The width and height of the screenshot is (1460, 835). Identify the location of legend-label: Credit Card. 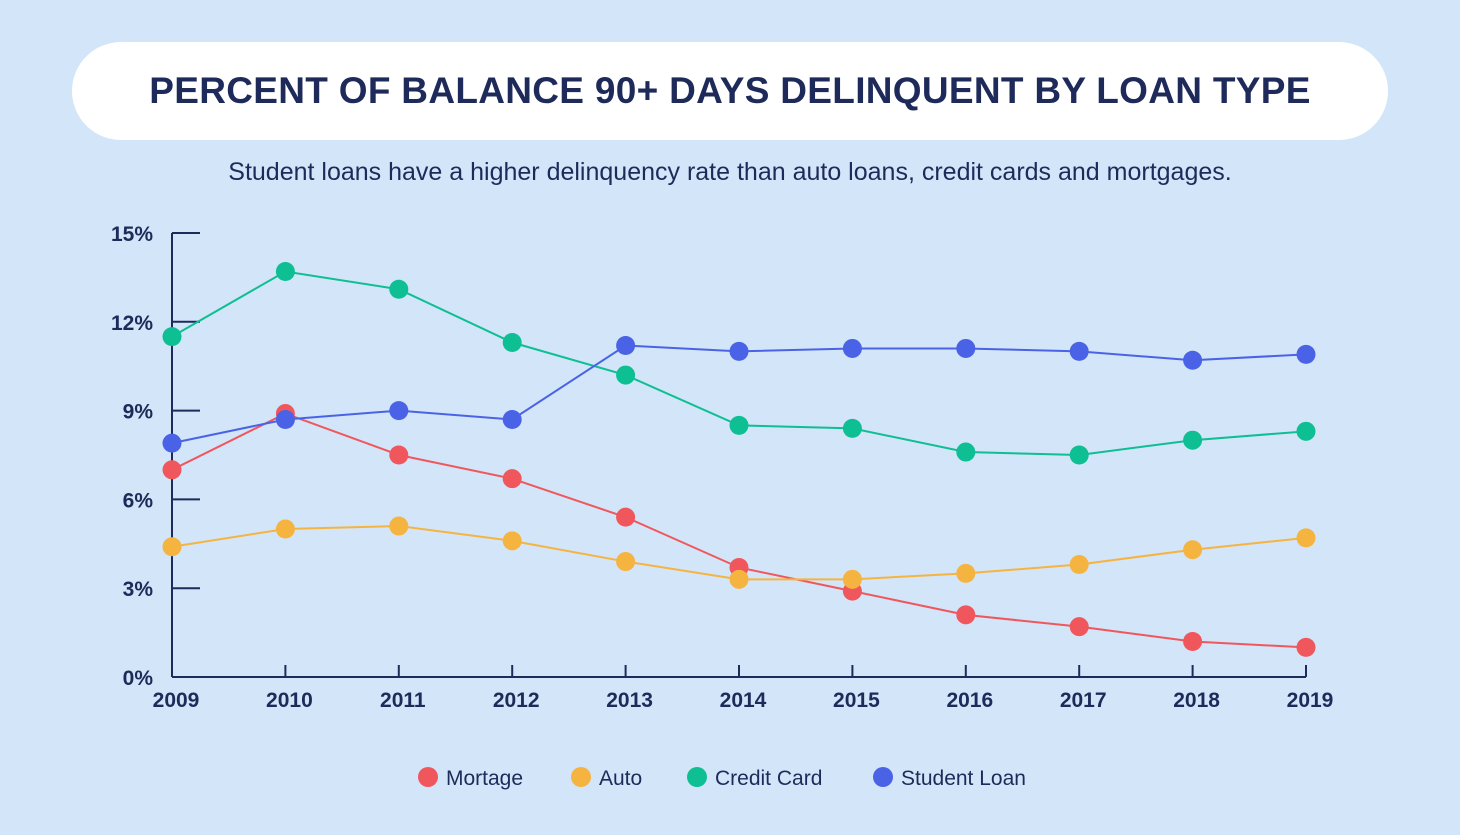
(768, 778).